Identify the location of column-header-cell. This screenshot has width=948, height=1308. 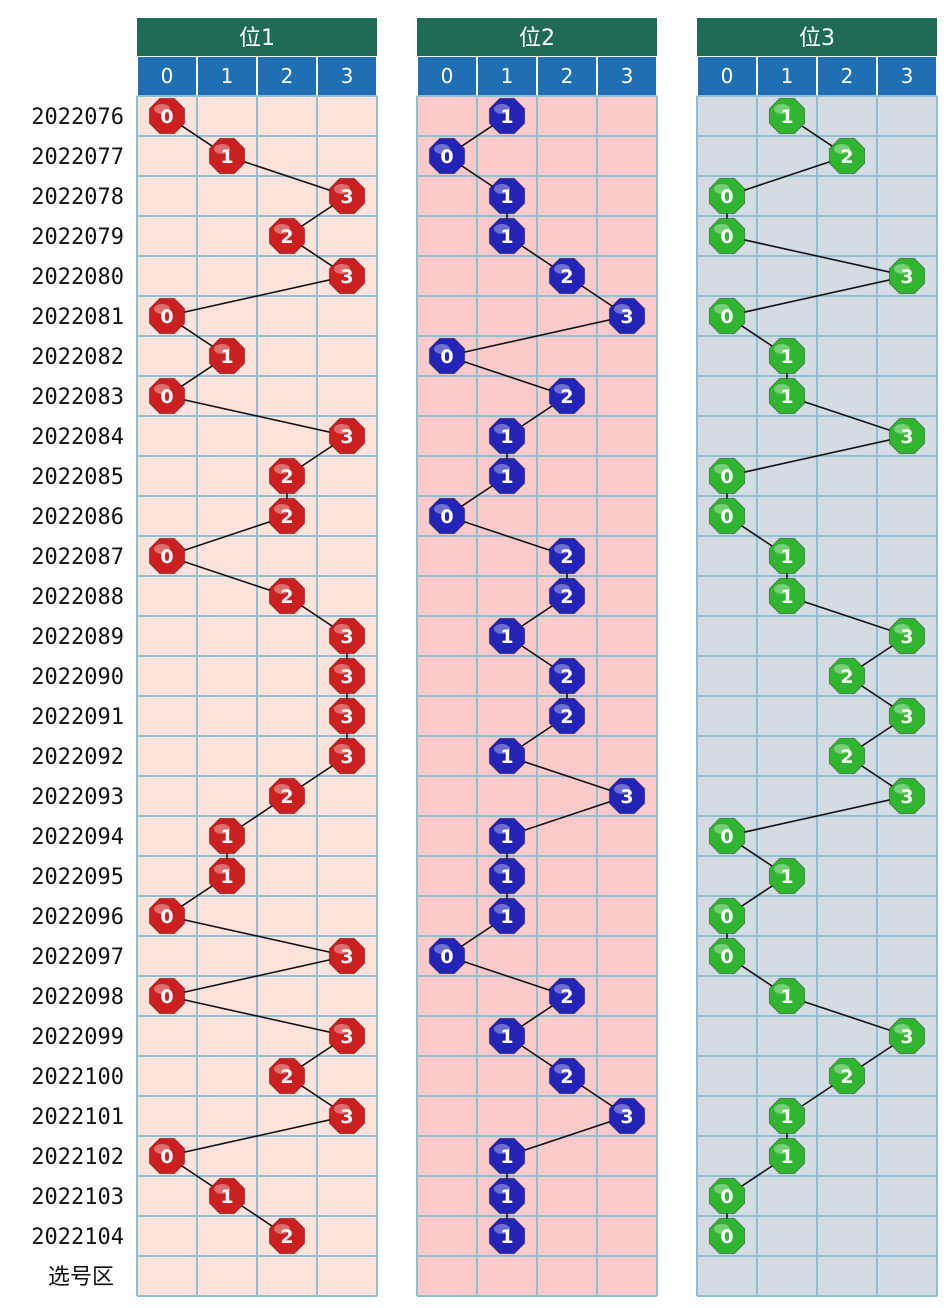
(227, 76).